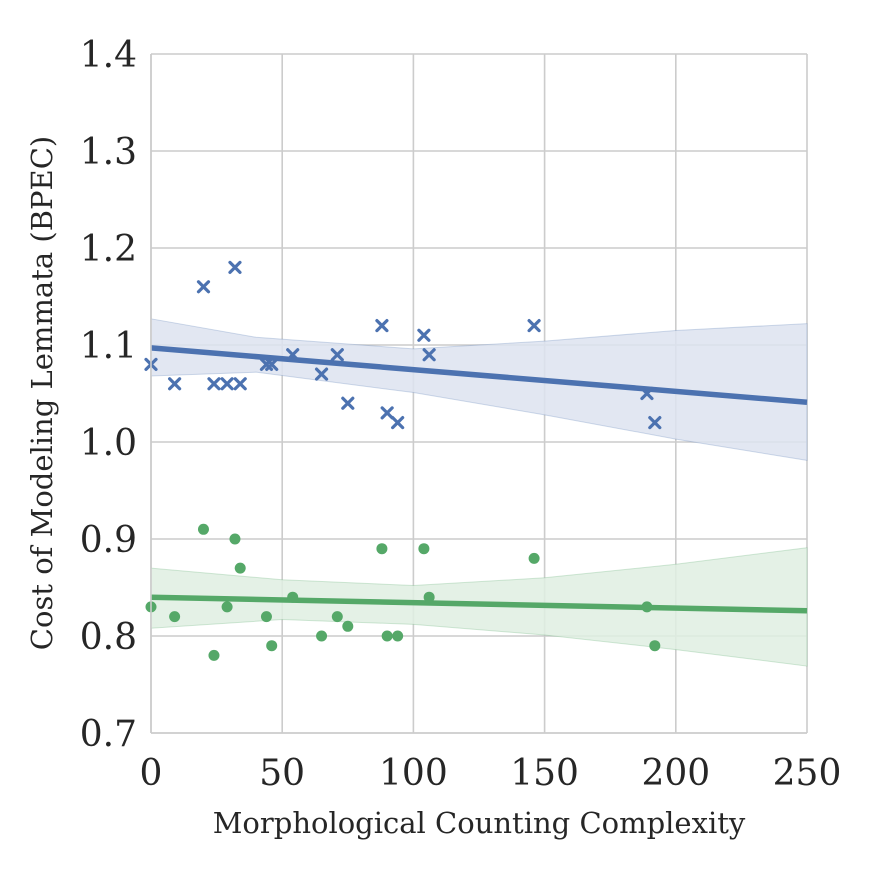  I want to click on x-tick-labels: 0 50 100 150 200 250, so click(491, 773).